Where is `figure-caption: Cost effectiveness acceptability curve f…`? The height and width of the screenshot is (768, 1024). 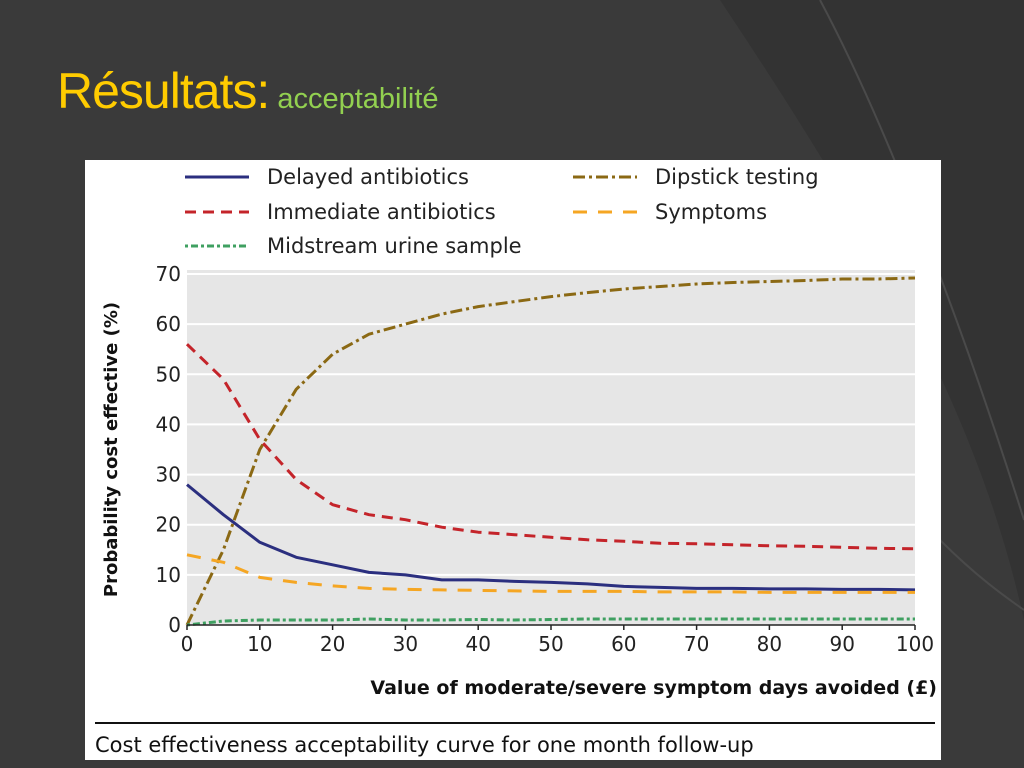 figure-caption: Cost effectiveness acceptability curve f… is located at coordinates (424, 745).